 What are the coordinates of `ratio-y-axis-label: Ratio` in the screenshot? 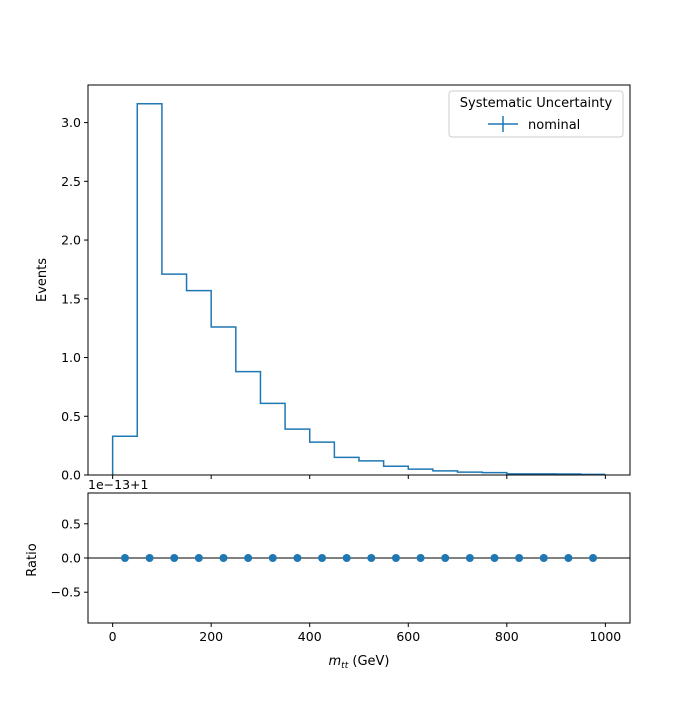 It's located at (32, 559).